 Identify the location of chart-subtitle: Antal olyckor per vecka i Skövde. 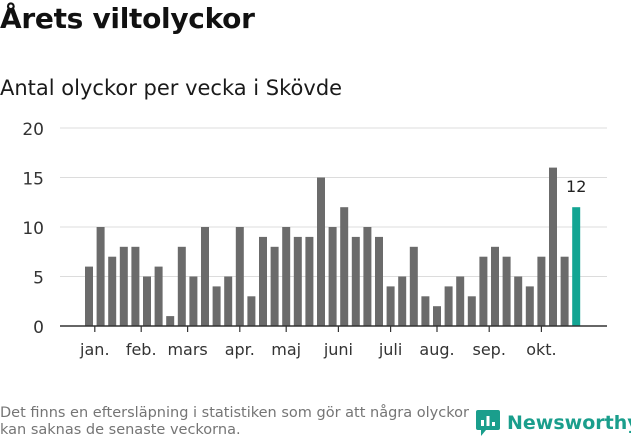
(171, 88).